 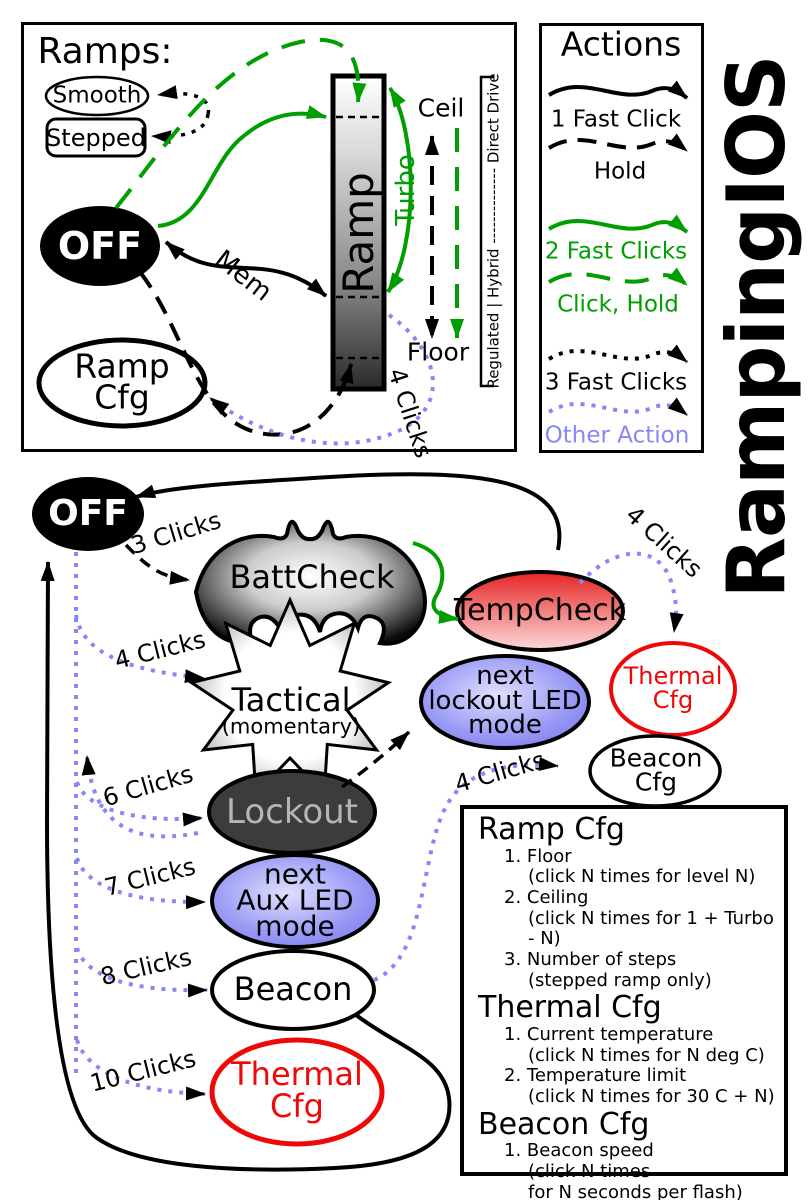 I want to click on legend-label-1-fast-click: 1 Fast Click, so click(x=616, y=119).